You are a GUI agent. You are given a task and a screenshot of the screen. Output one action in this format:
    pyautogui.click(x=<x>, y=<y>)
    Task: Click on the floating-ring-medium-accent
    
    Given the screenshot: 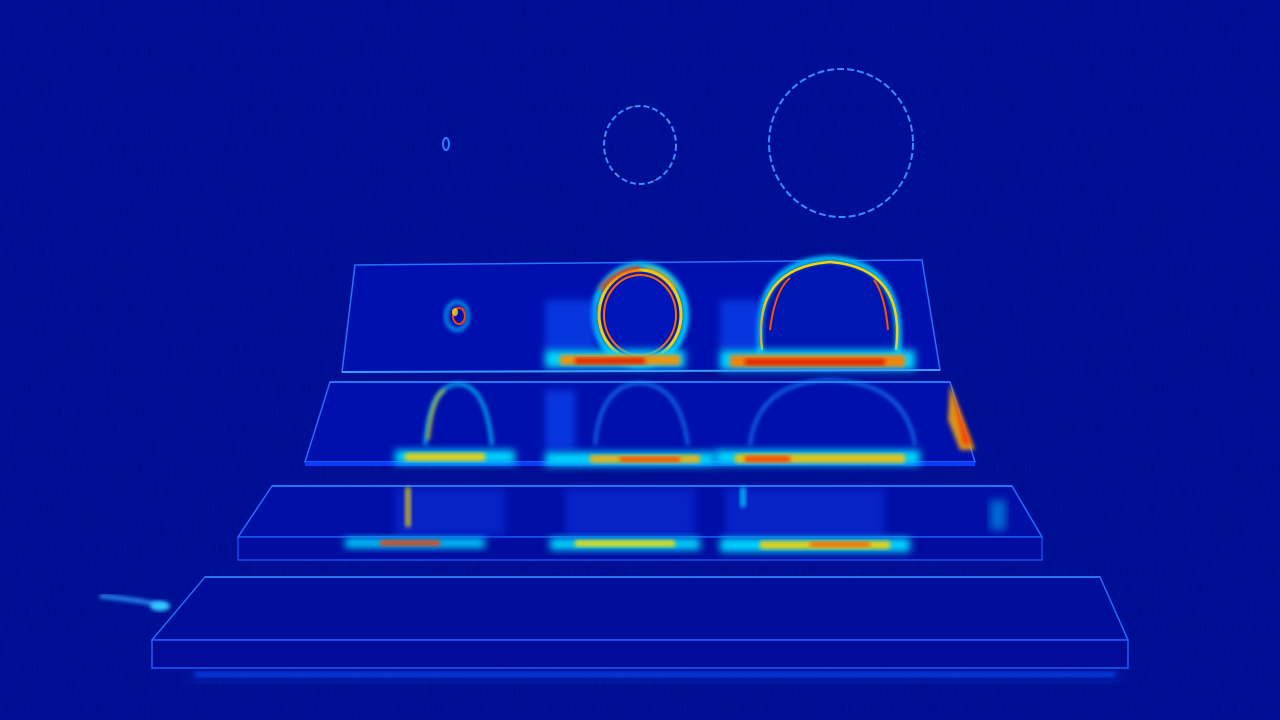 What is the action you would take?
    pyautogui.click(x=640, y=145)
    